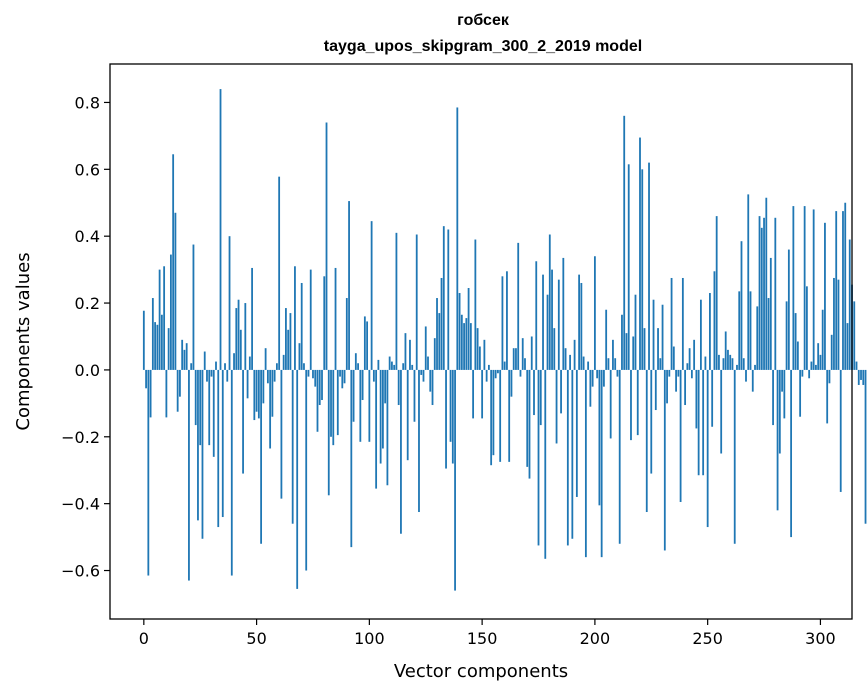  I want to click on y-tick-label: −0.6, so click(80, 571).